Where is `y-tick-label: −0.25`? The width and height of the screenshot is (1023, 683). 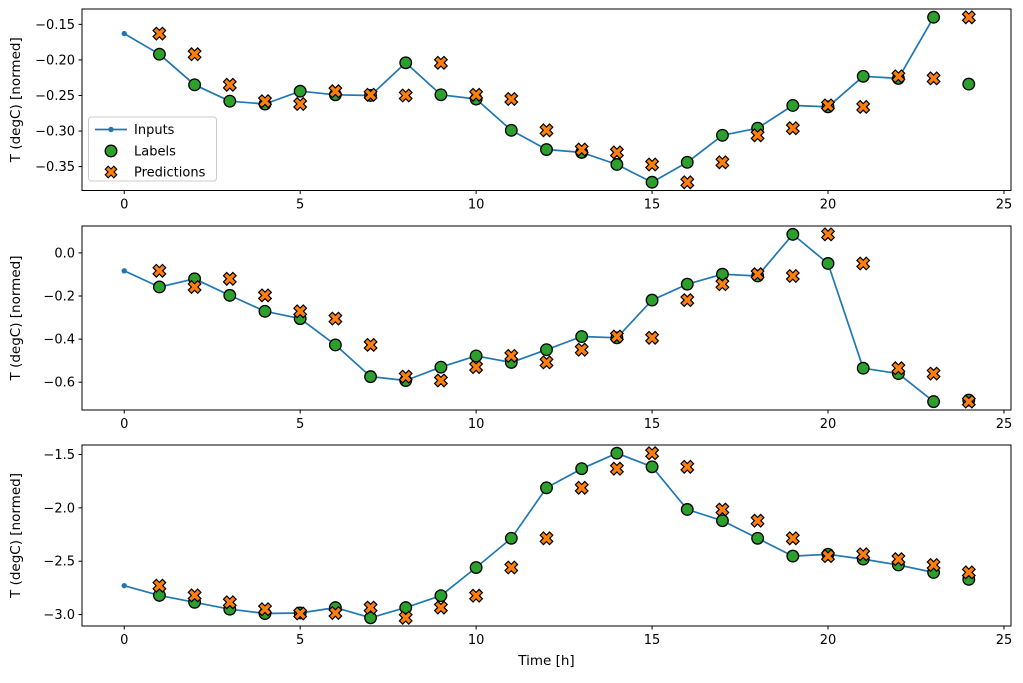 y-tick-label: −0.25 is located at coordinates (55, 96).